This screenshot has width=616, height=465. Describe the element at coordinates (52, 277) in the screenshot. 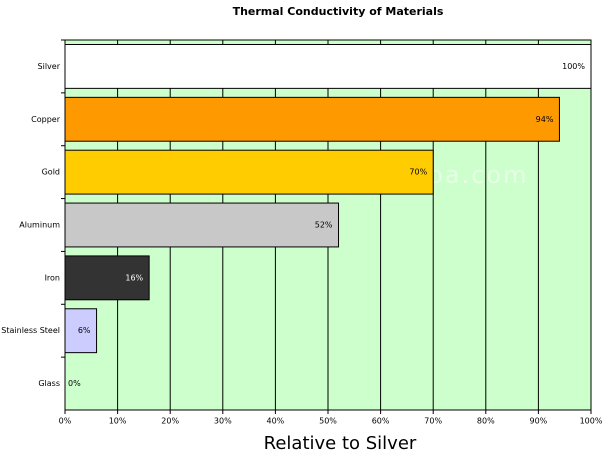

I see `y-tick-label: Iron` at that location.